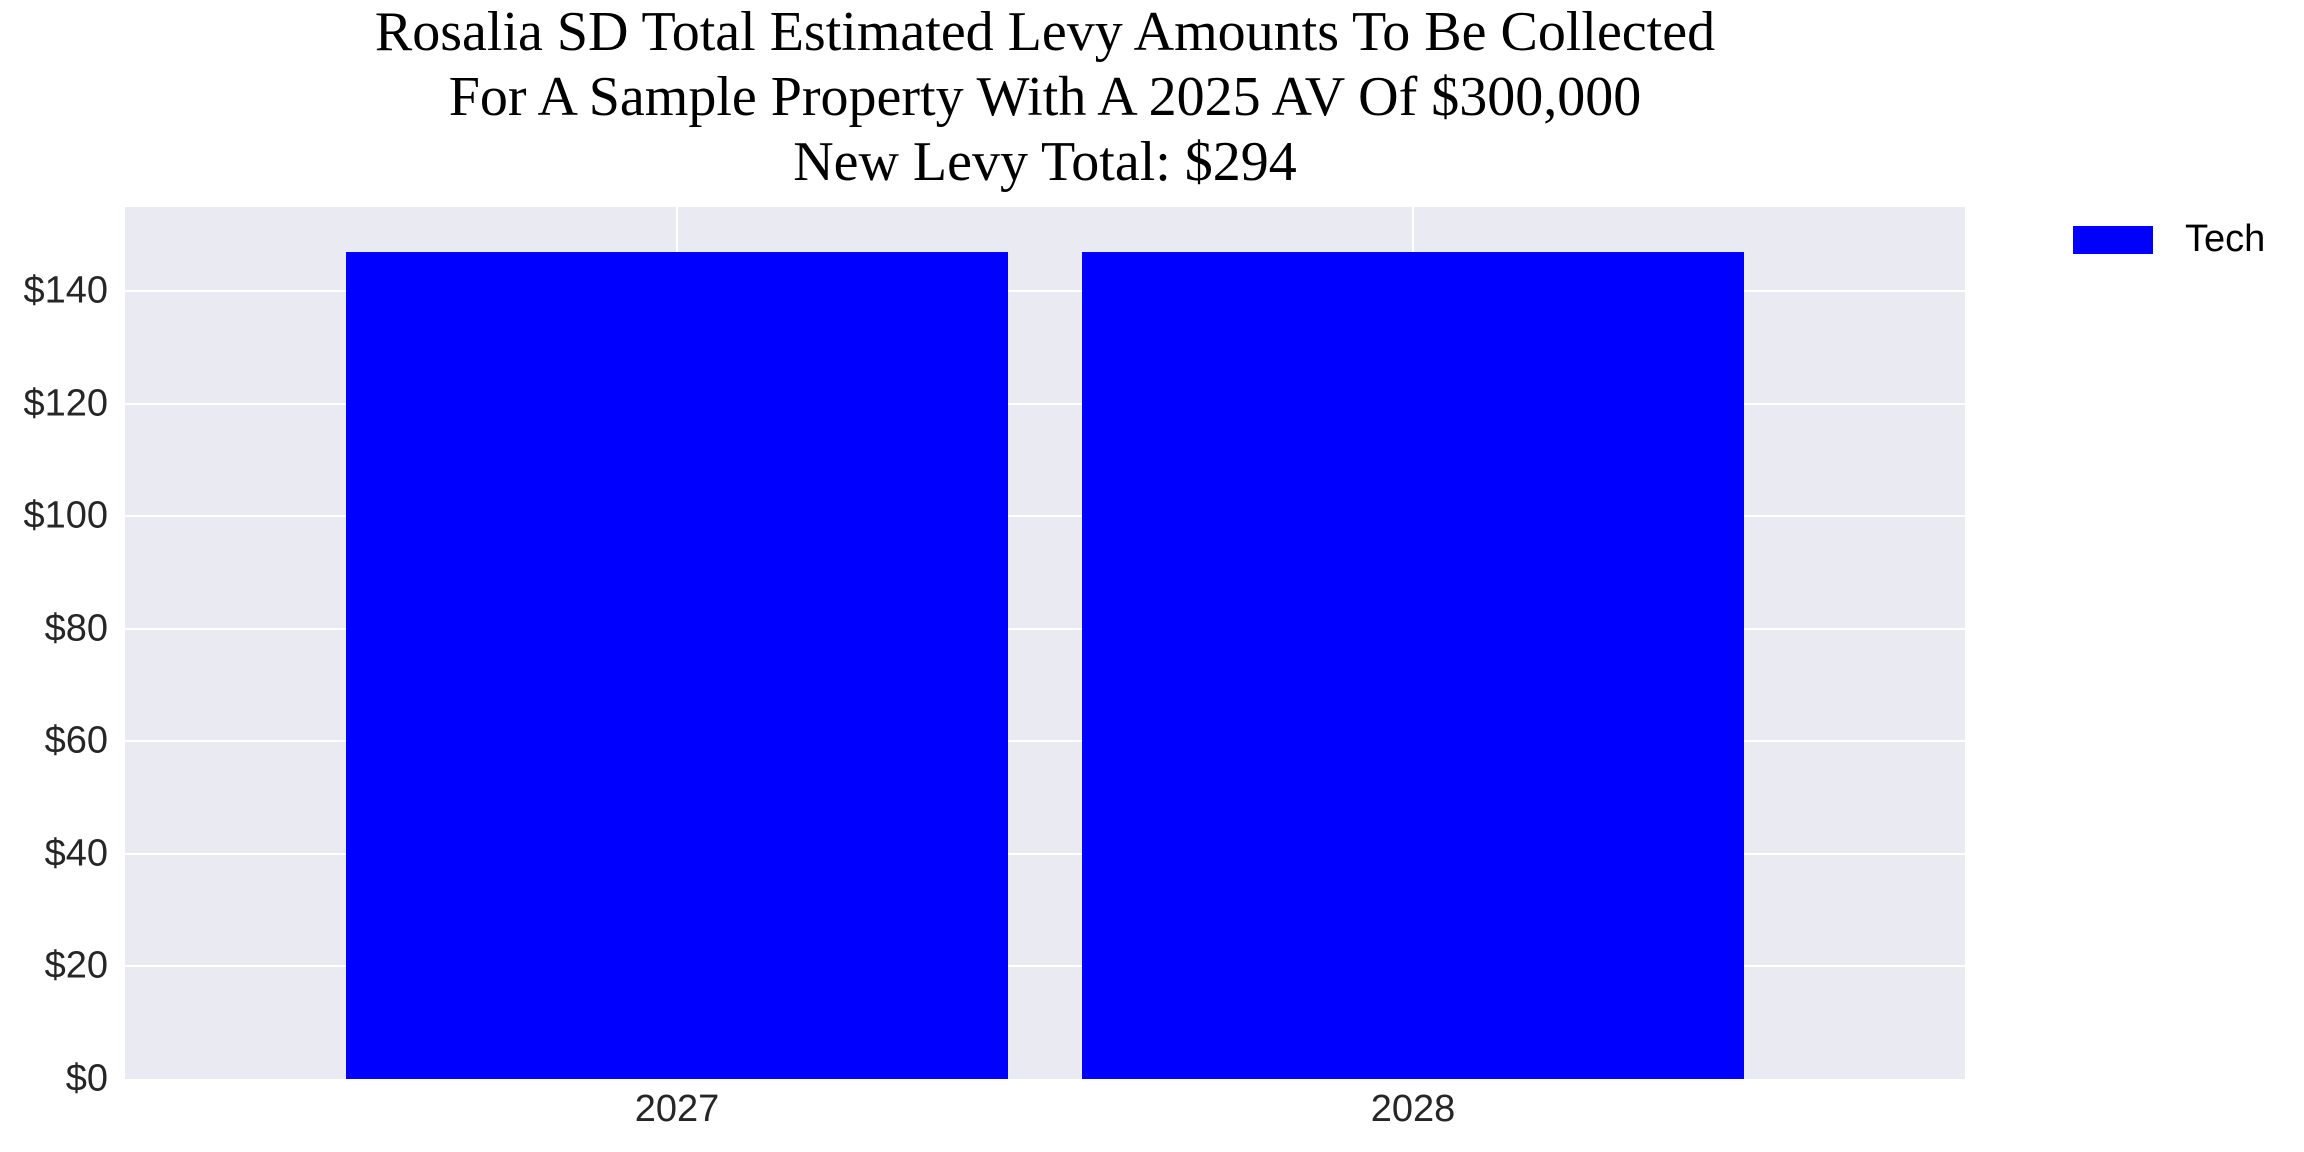 This screenshot has height=1152, width=2304. I want to click on y-tick-label: $100, so click(65, 515).